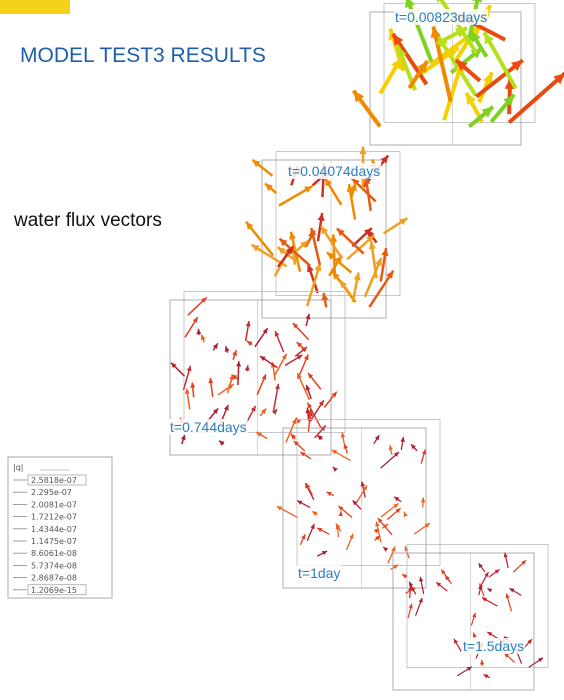  I want to click on legend-label-frame, so click(57, 590).